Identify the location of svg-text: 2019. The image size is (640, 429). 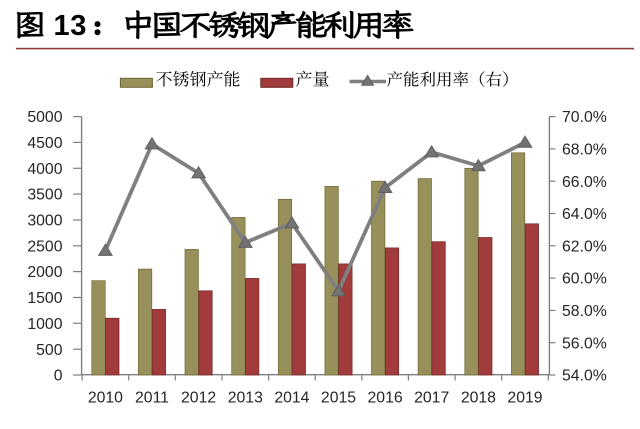
(524, 398).